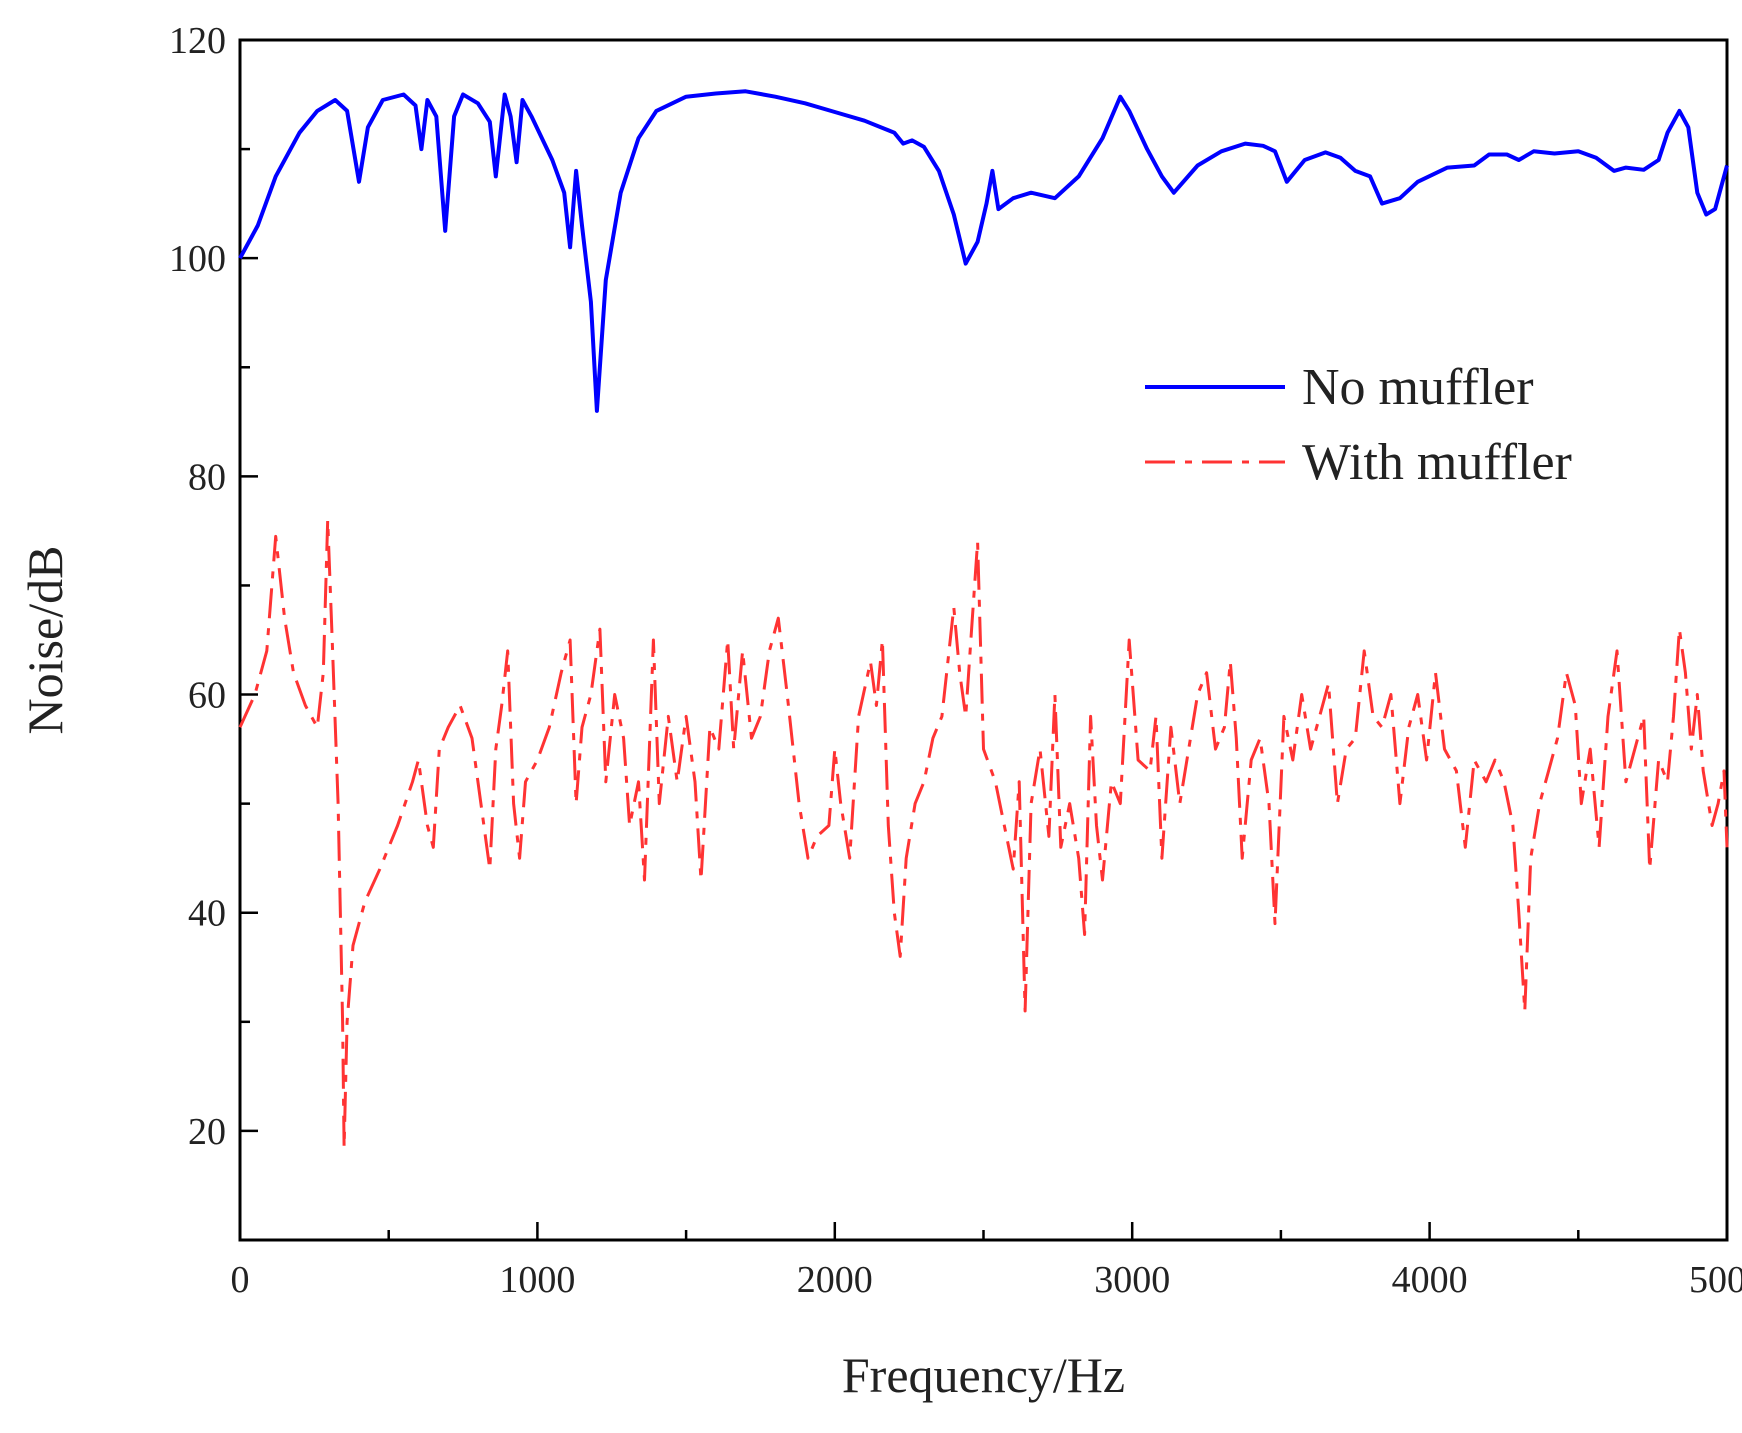 This screenshot has height=1433, width=1742. I want to click on x-tick-label: 4000, so click(1430, 1280).